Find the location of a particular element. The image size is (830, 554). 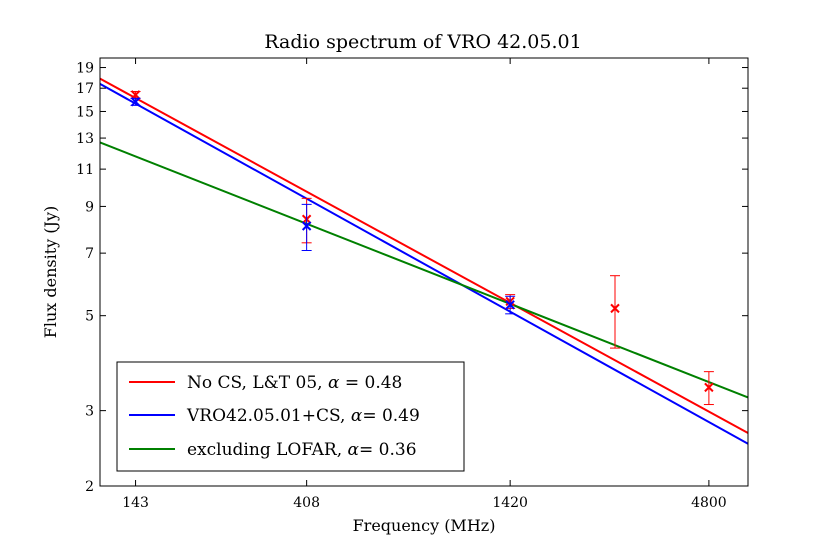

x-tick-label: 143 is located at coordinates (135, 503).